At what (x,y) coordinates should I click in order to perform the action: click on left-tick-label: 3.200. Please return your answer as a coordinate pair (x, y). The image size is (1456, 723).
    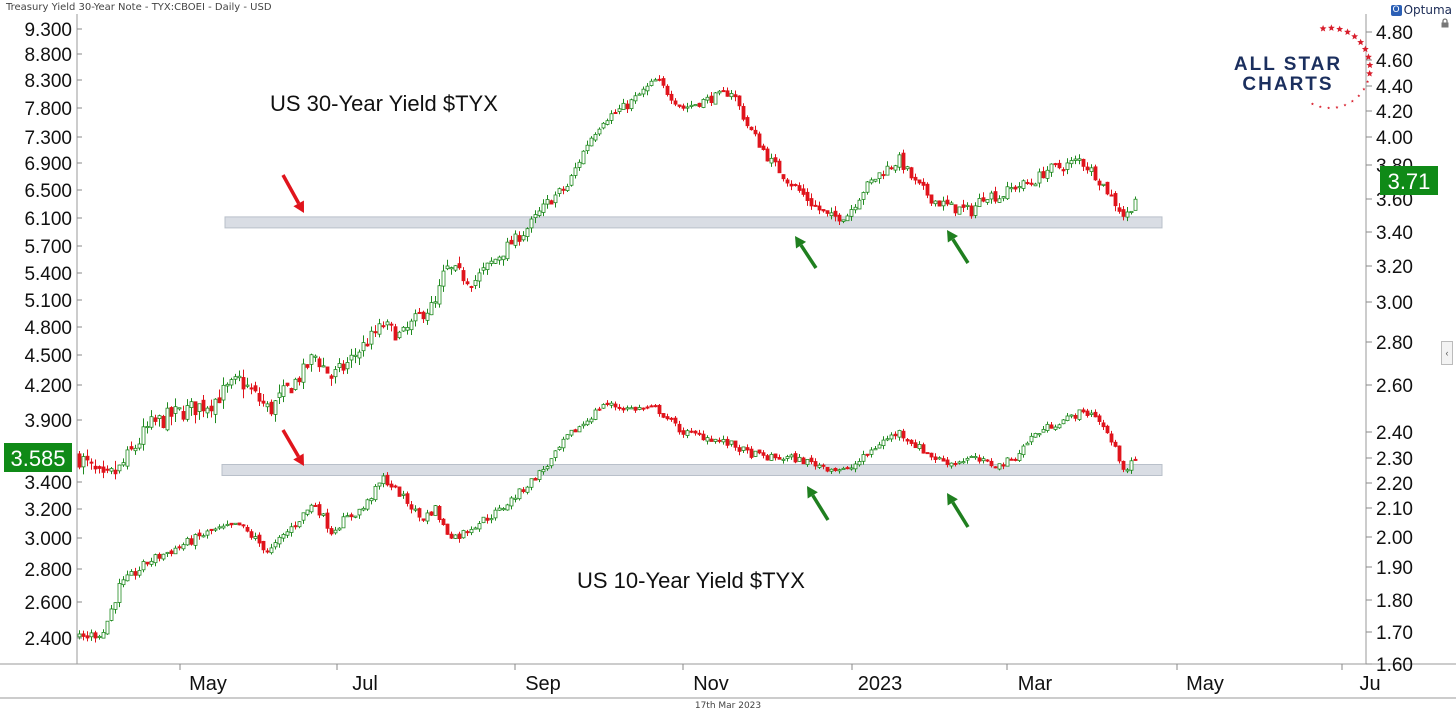
    Looking at the image, I should click on (48, 510).